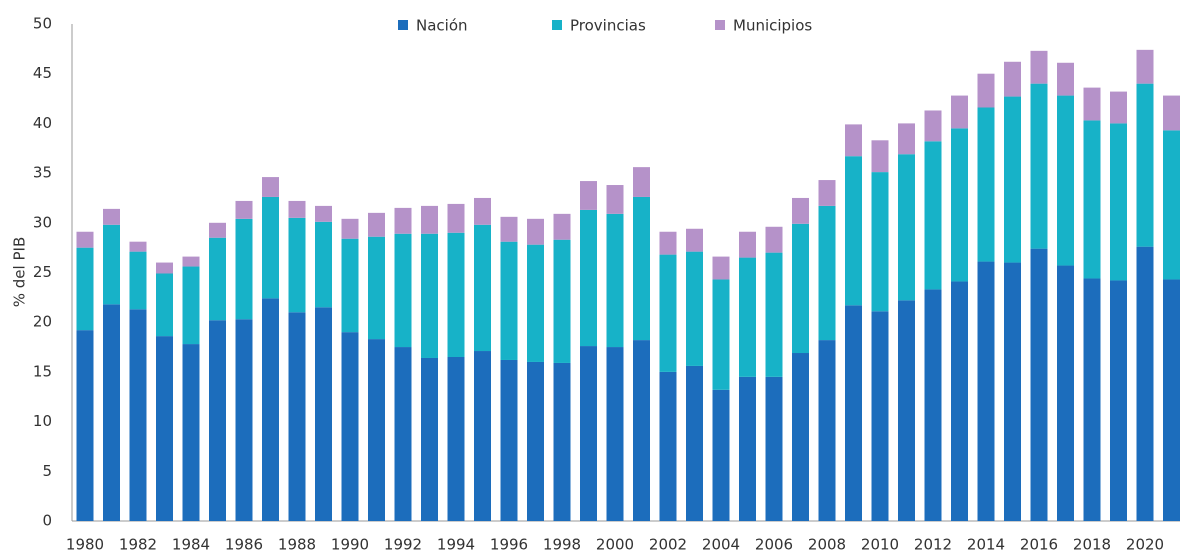 This screenshot has width=1180, height=556. I want to click on y-tick-label: 30, so click(42, 222).